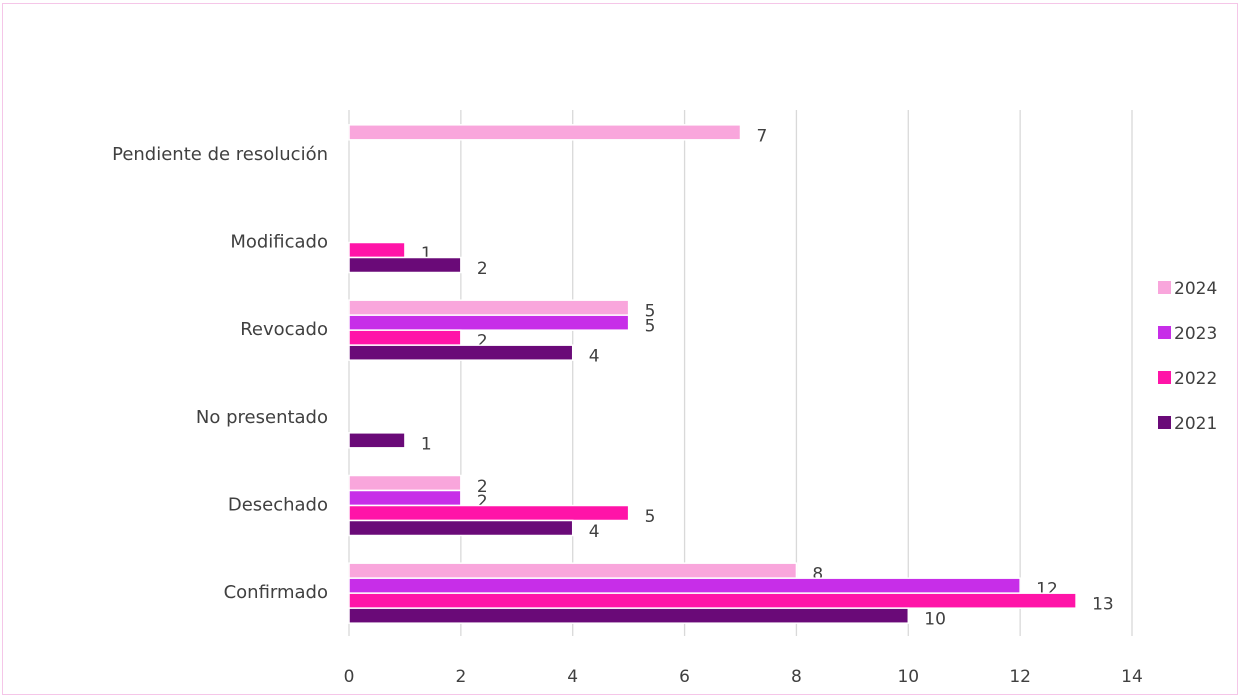  I want to click on x-tick-label: 12, so click(1020, 677).